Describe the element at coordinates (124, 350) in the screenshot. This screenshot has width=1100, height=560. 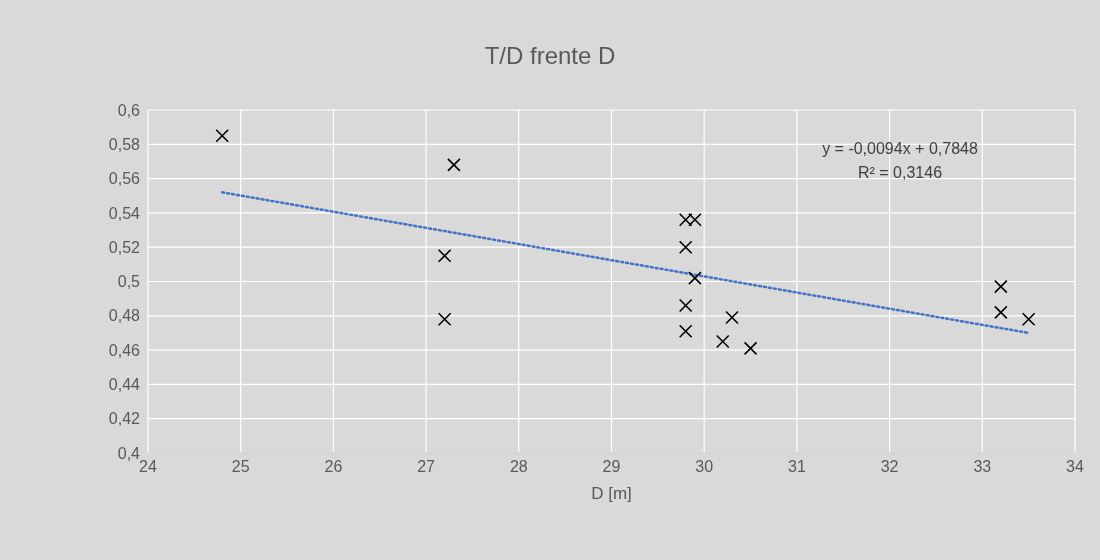
I see `y-tick-label: 0,46` at that location.